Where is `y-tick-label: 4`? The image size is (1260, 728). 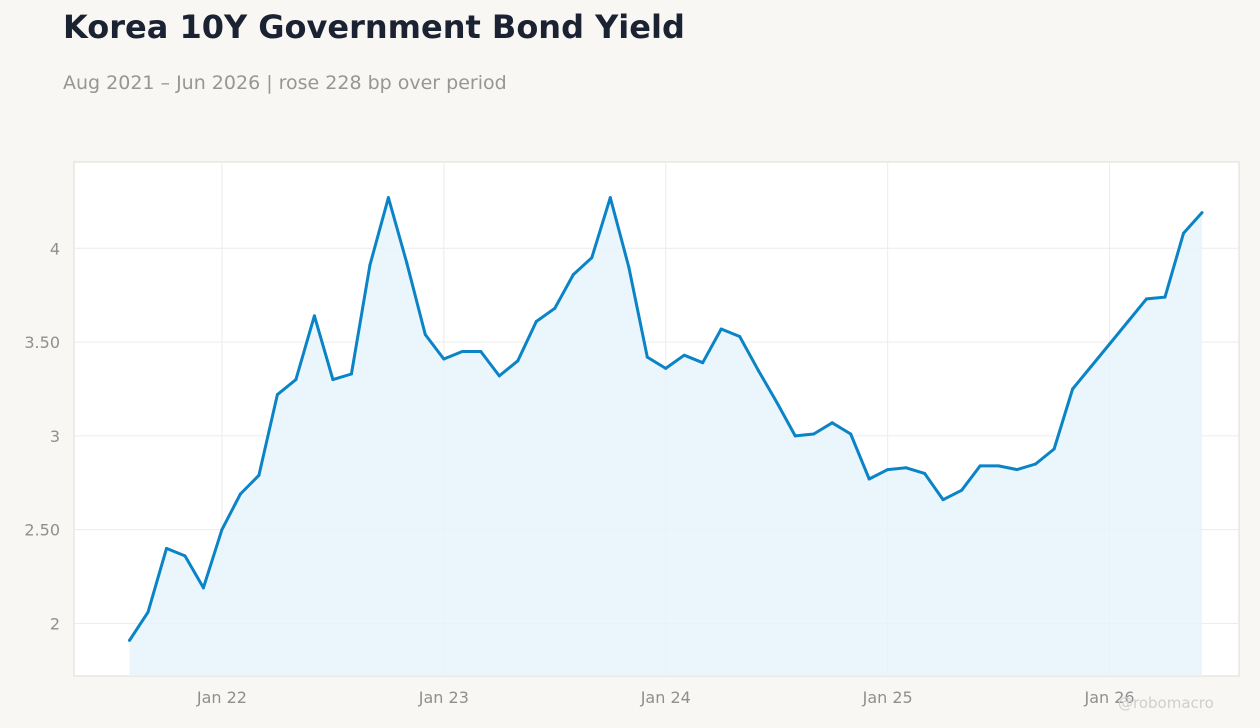
y-tick-label: 4 is located at coordinates (55, 248).